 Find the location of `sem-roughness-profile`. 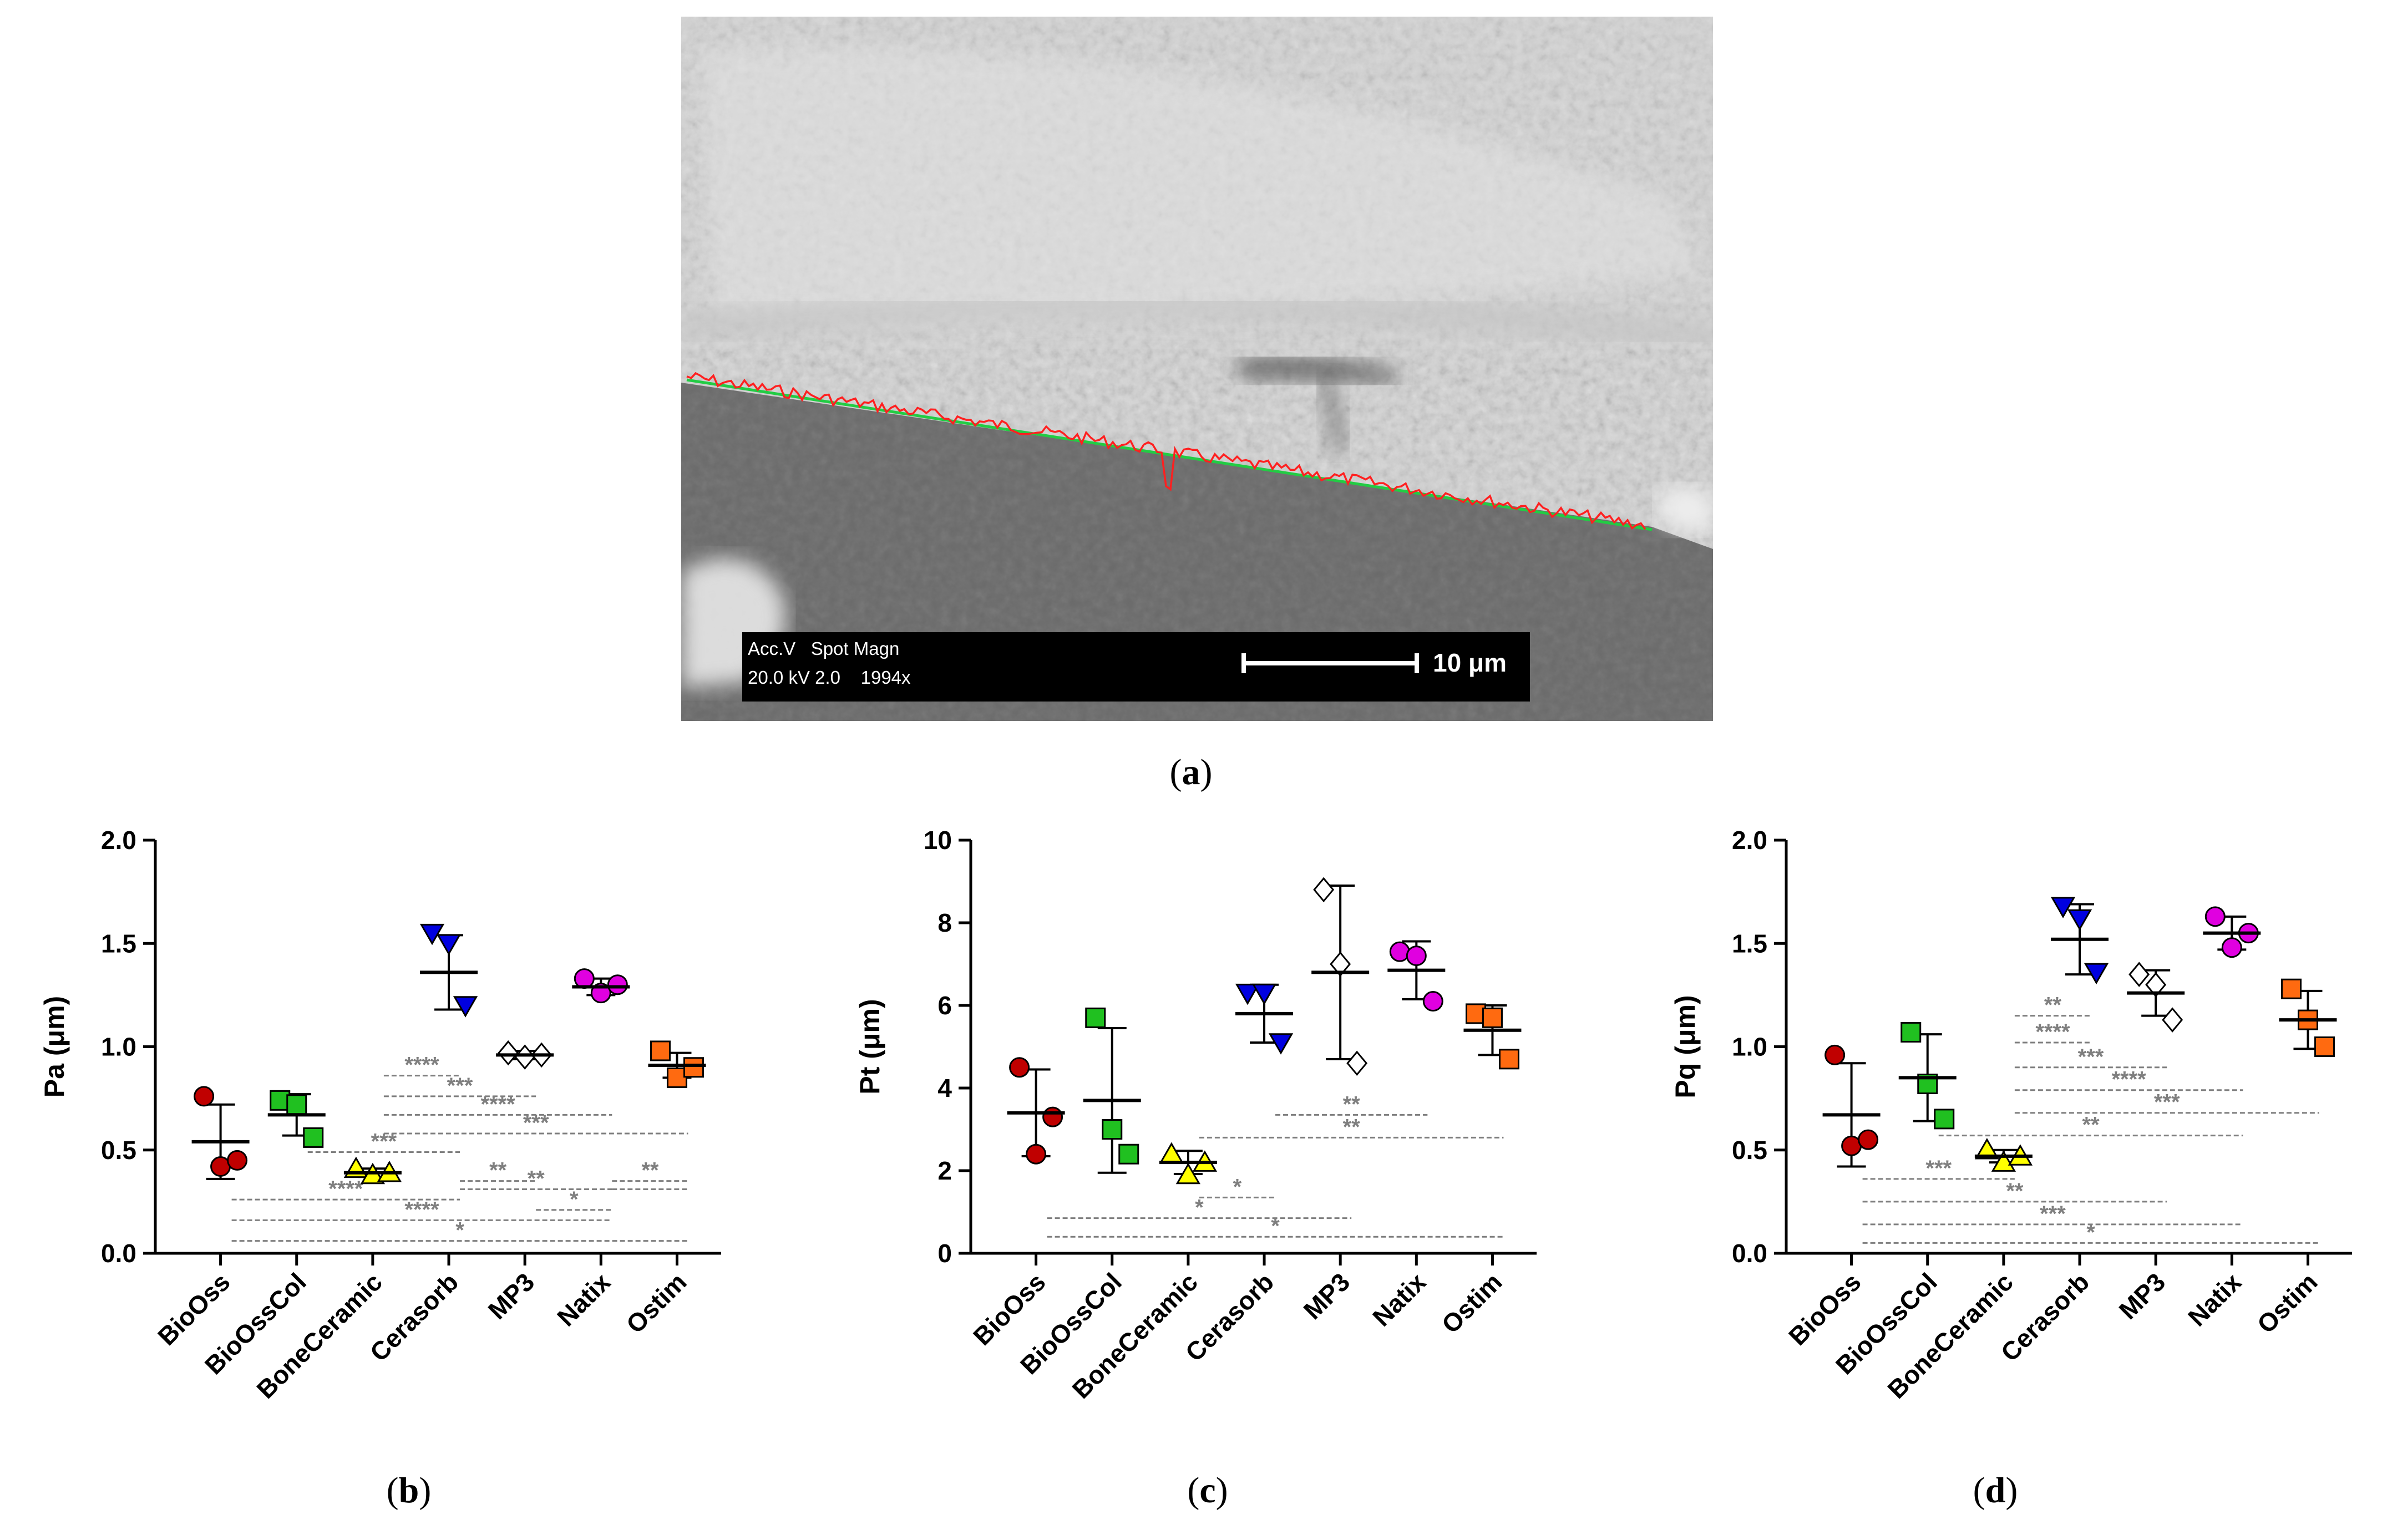

sem-roughness-profile is located at coordinates (1166, 451).